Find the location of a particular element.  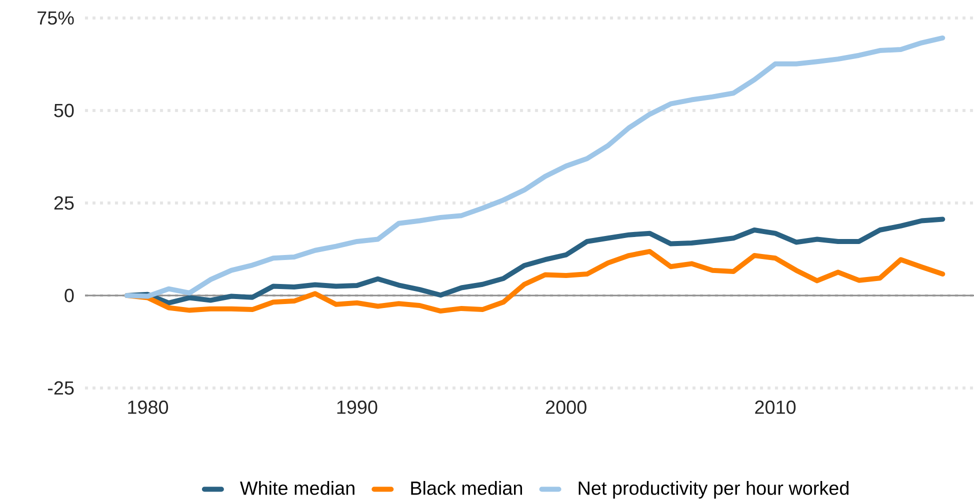

legend-label: White median is located at coordinates (297, 487).